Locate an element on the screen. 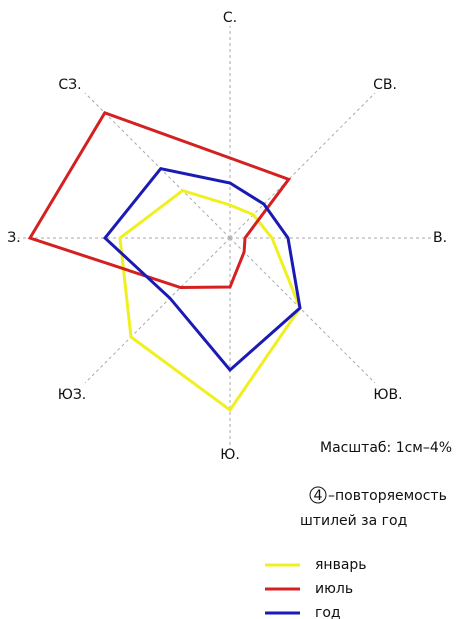 Image resolution: width=473 pixels, height=619 pixels. calm-value: 4 is located at coordinates (318, 496).